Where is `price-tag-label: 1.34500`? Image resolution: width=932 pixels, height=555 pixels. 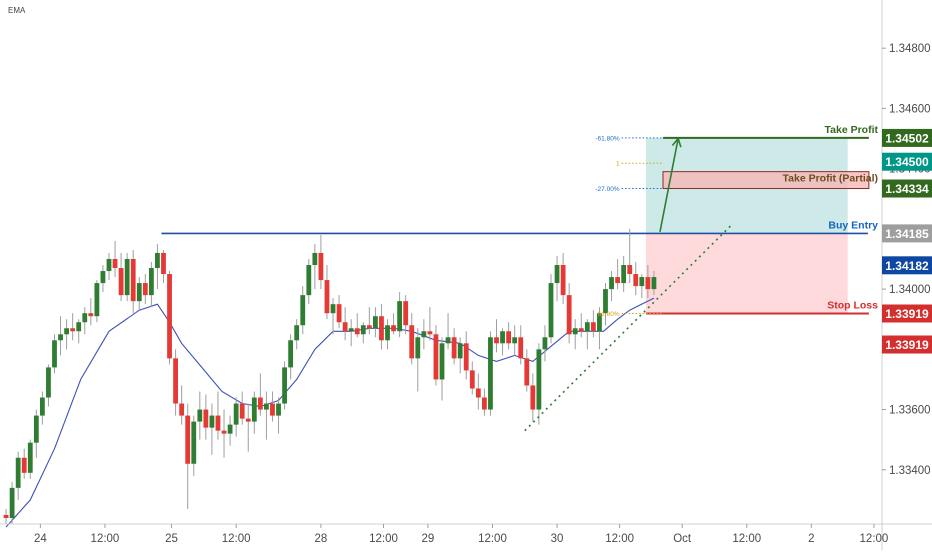
price-tag-label: 1.34500 is located at coordinates (907, 162).